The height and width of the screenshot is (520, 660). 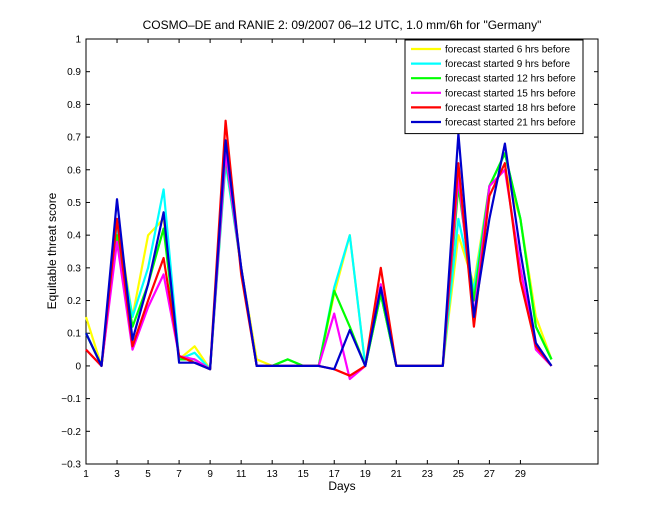 I want to click on x-tick-label: 29, so click(x=521, y=474).